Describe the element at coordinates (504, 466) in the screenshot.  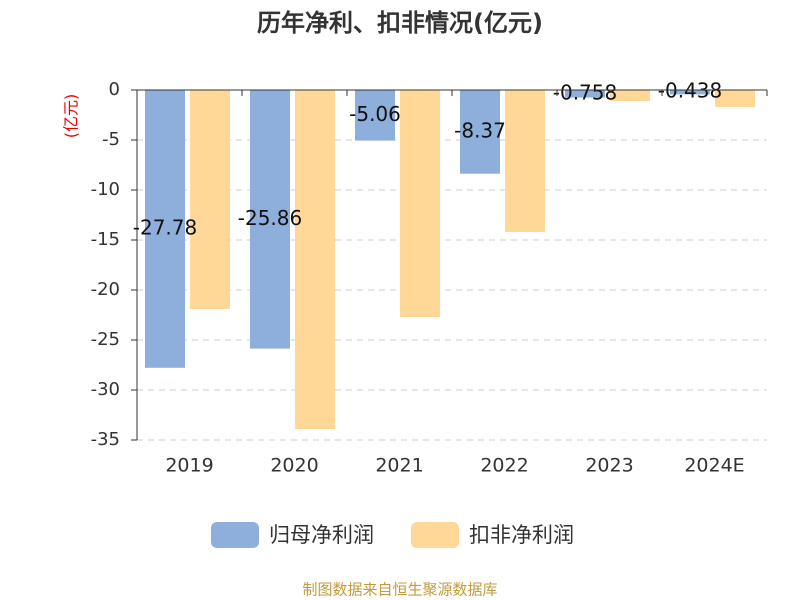
I see `x-tick-label: 2022` at that location.